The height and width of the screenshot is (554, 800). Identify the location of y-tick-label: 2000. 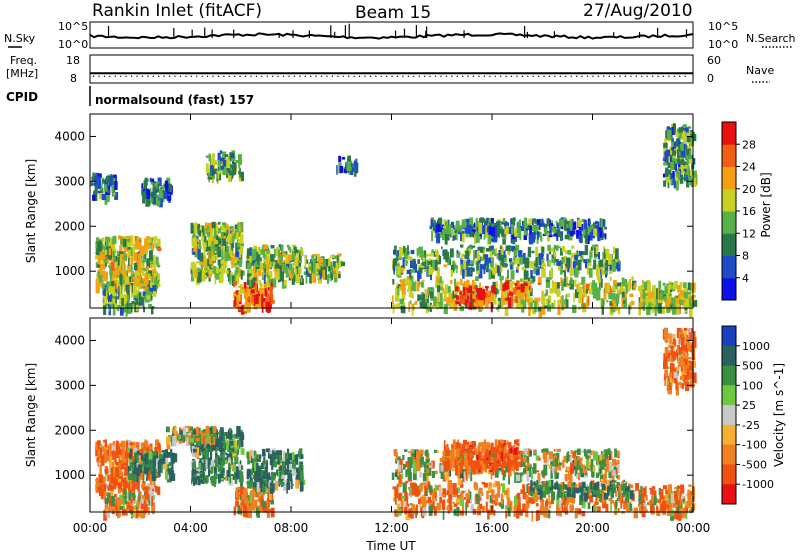
(69, 226).